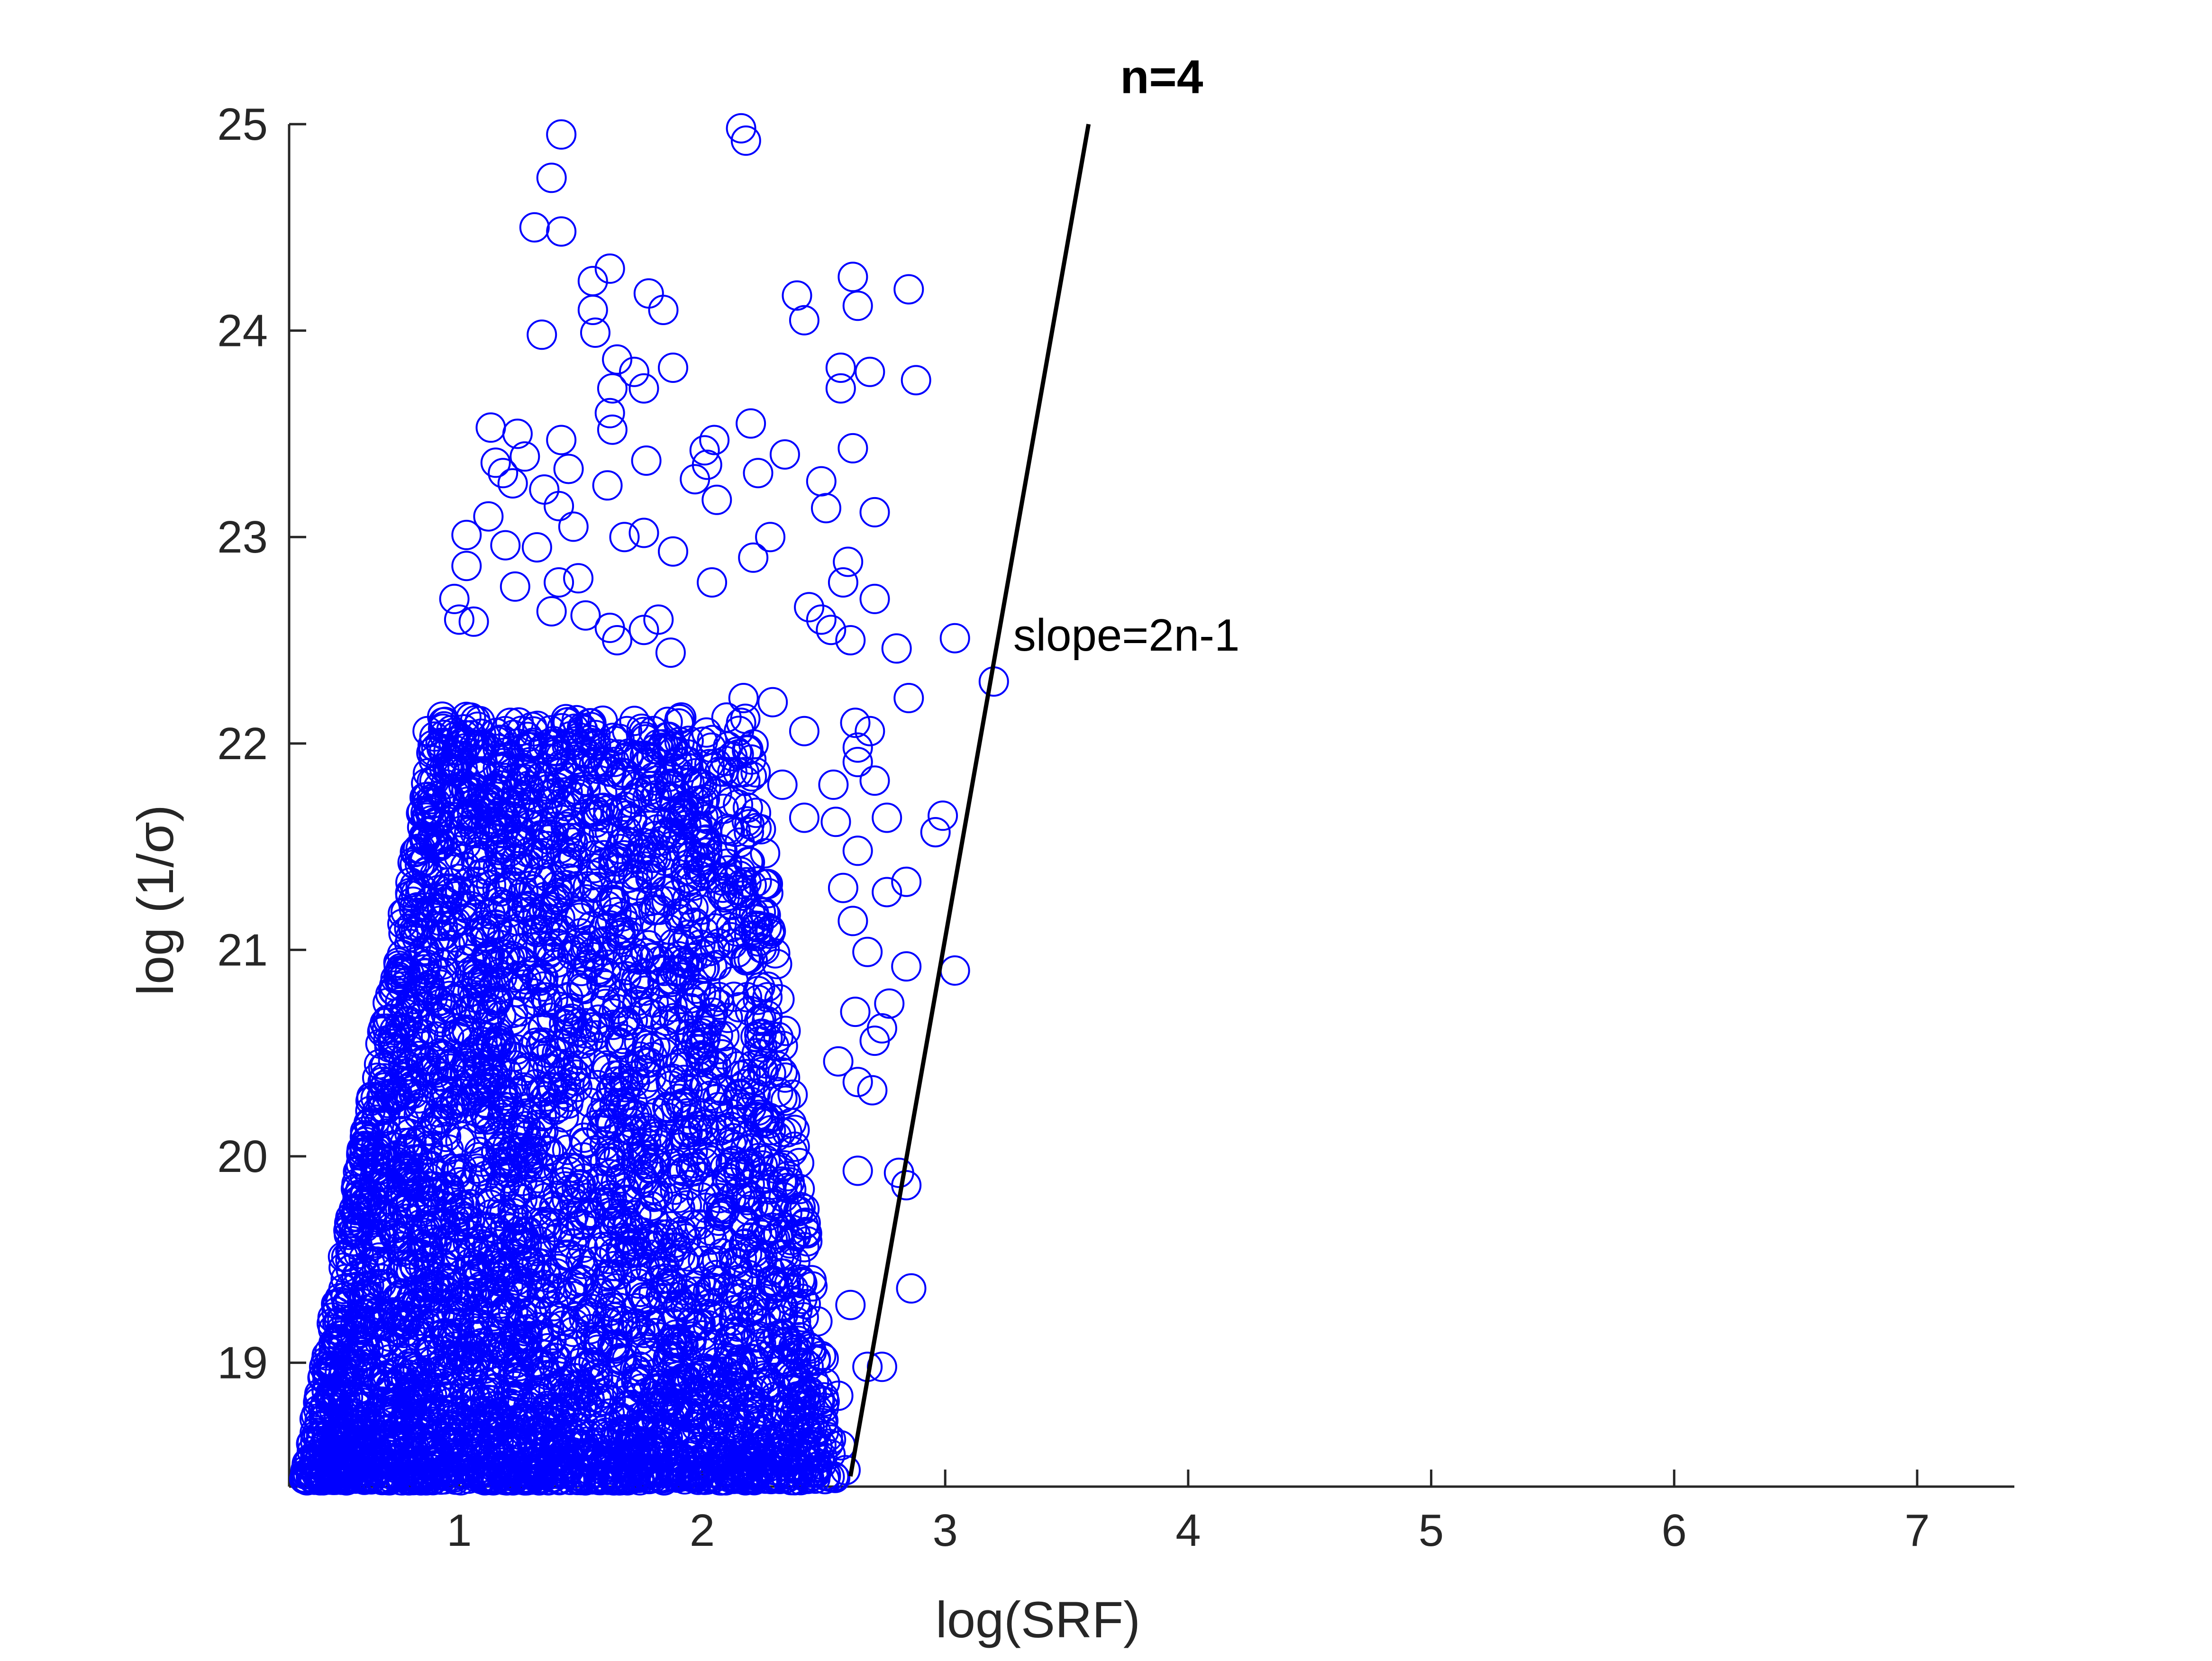 The width and height of the screenshot is (2212, 1661). What do you see at coordinates (1038, 1619) in the screenshot?
I see `x-axis-label: log(SRF)` at bounding box center [1038, 1619].